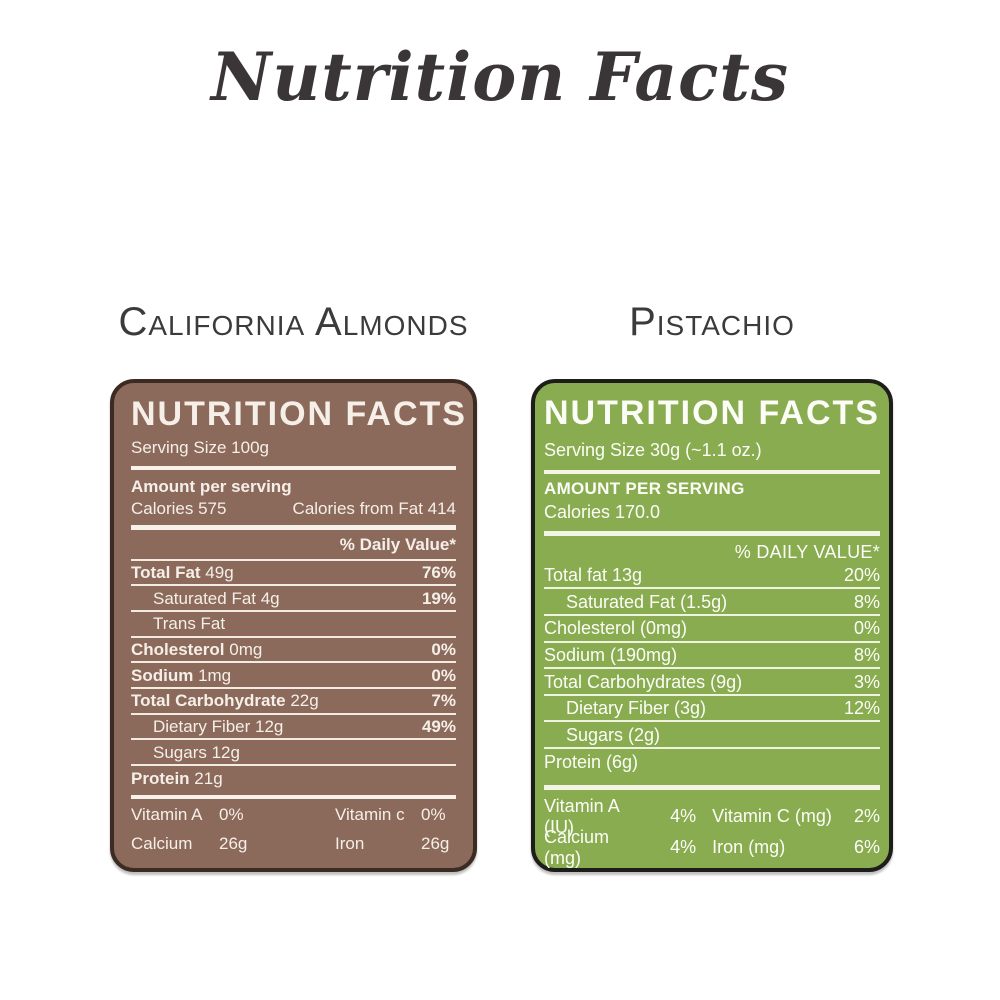 The image size is (1000, 1000). I want to click on nutrient-name: Sodium 1mg, so click(181, 675).